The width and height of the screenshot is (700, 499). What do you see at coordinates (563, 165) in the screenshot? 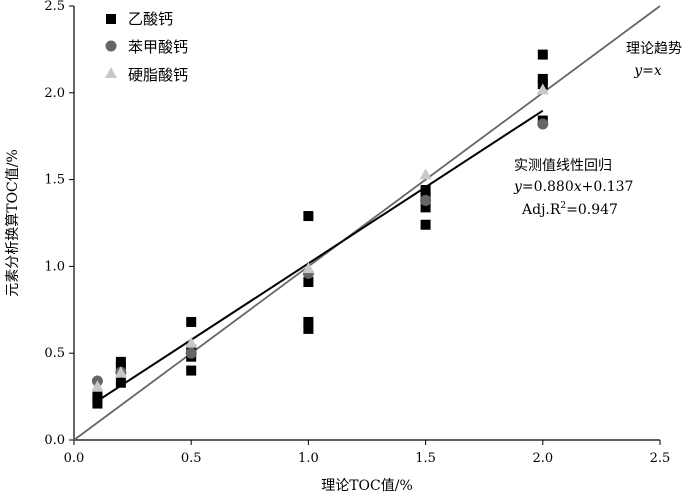
I see `regression-label: 实测值线性回归` at bounding box center [563, 165].